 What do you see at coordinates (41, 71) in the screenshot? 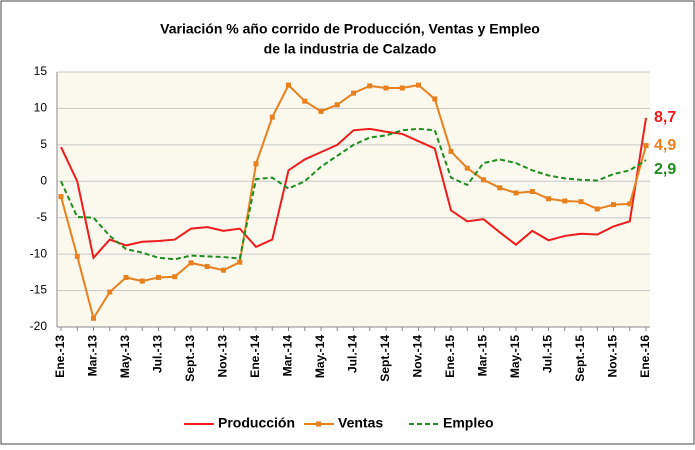
I see `y-tick-label: 15` at bounding box center [41, 71].